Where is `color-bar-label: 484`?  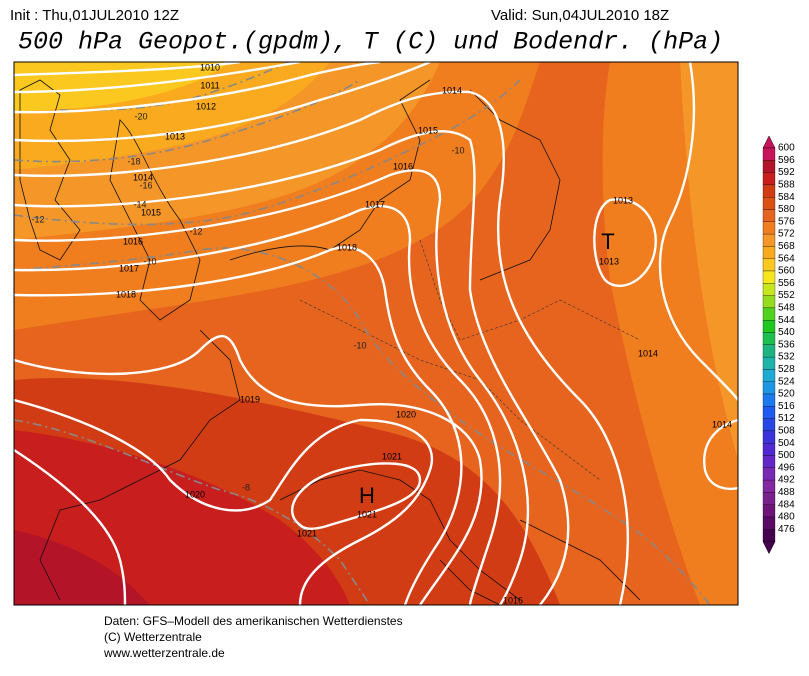
color-bar-label: 484 is located at coordinates (786, 504).